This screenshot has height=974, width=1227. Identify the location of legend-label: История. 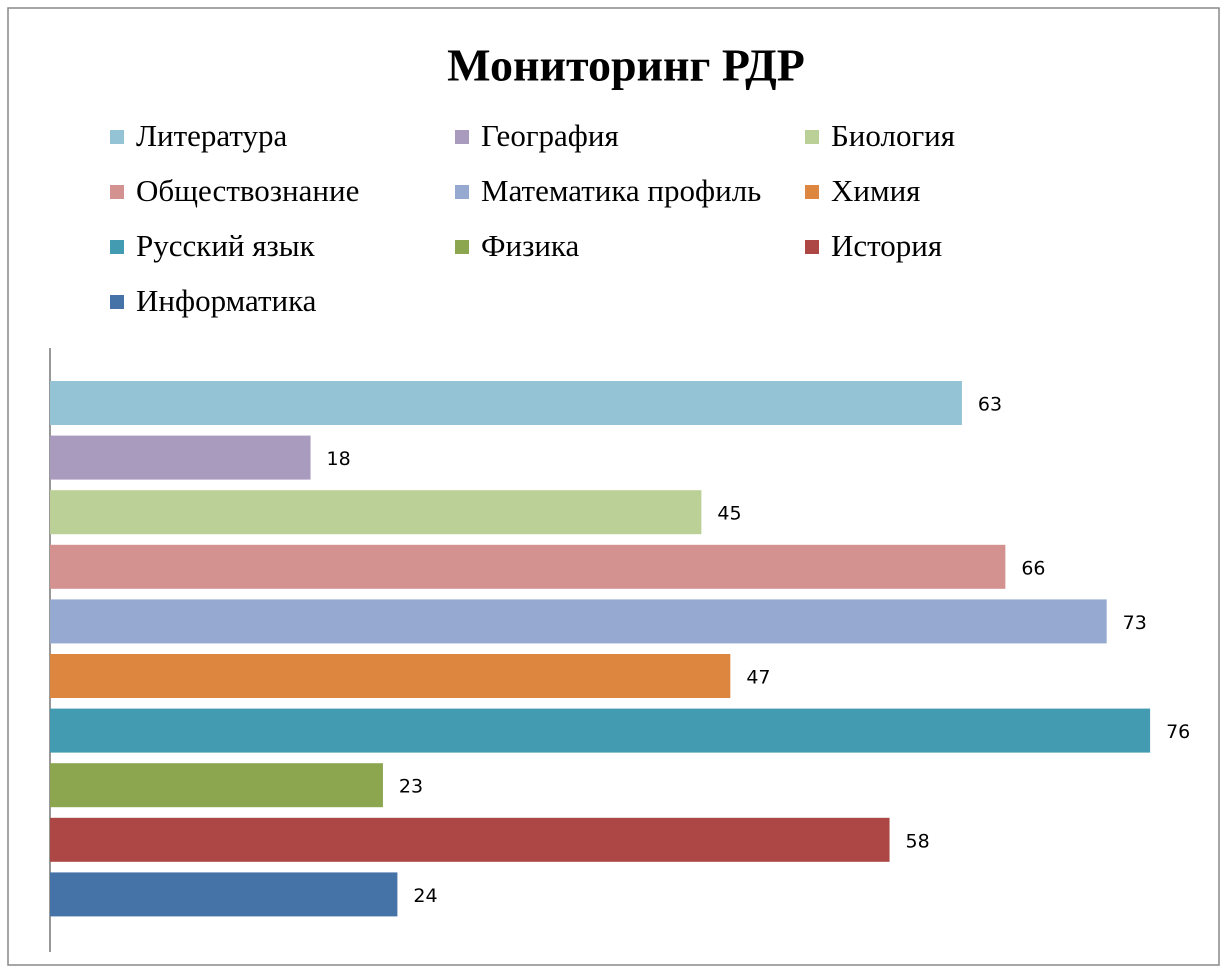
(886, 245).